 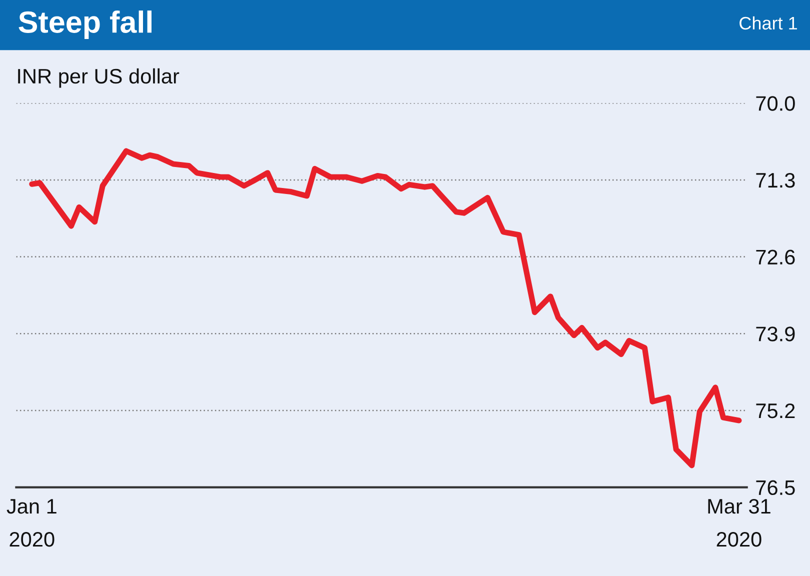 I want to click on y-tick-label: 70.0, so click(x=775, y=103).